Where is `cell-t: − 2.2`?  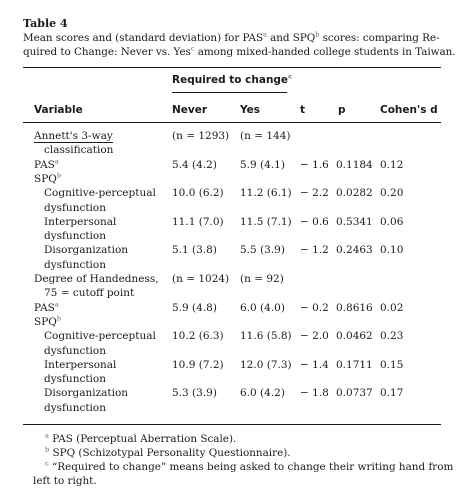 cell-t: − 2.2 is located at coordinates (314, 193).